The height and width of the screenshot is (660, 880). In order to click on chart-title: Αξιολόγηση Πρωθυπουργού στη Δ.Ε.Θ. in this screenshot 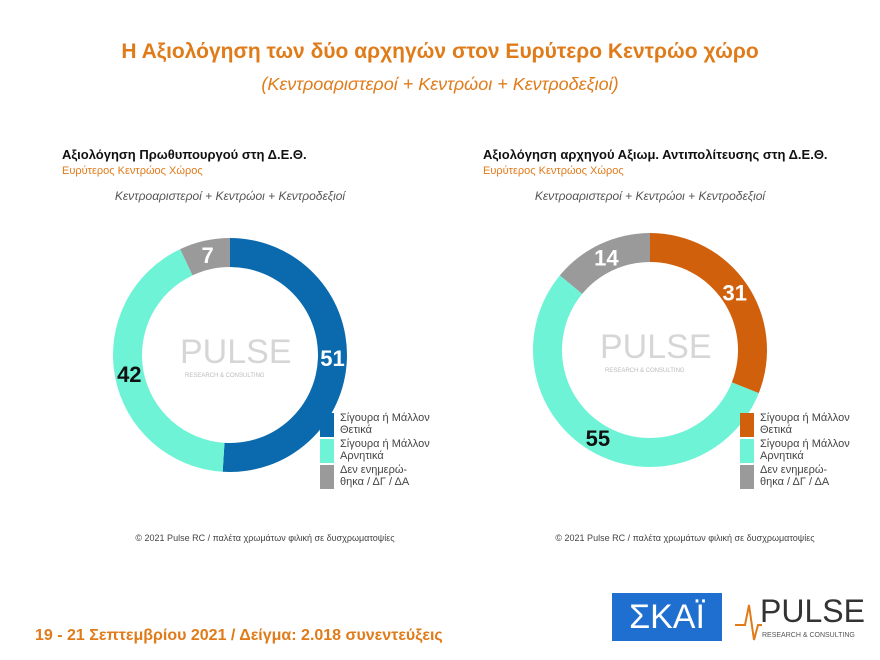, I will do `click(184, 154)`.